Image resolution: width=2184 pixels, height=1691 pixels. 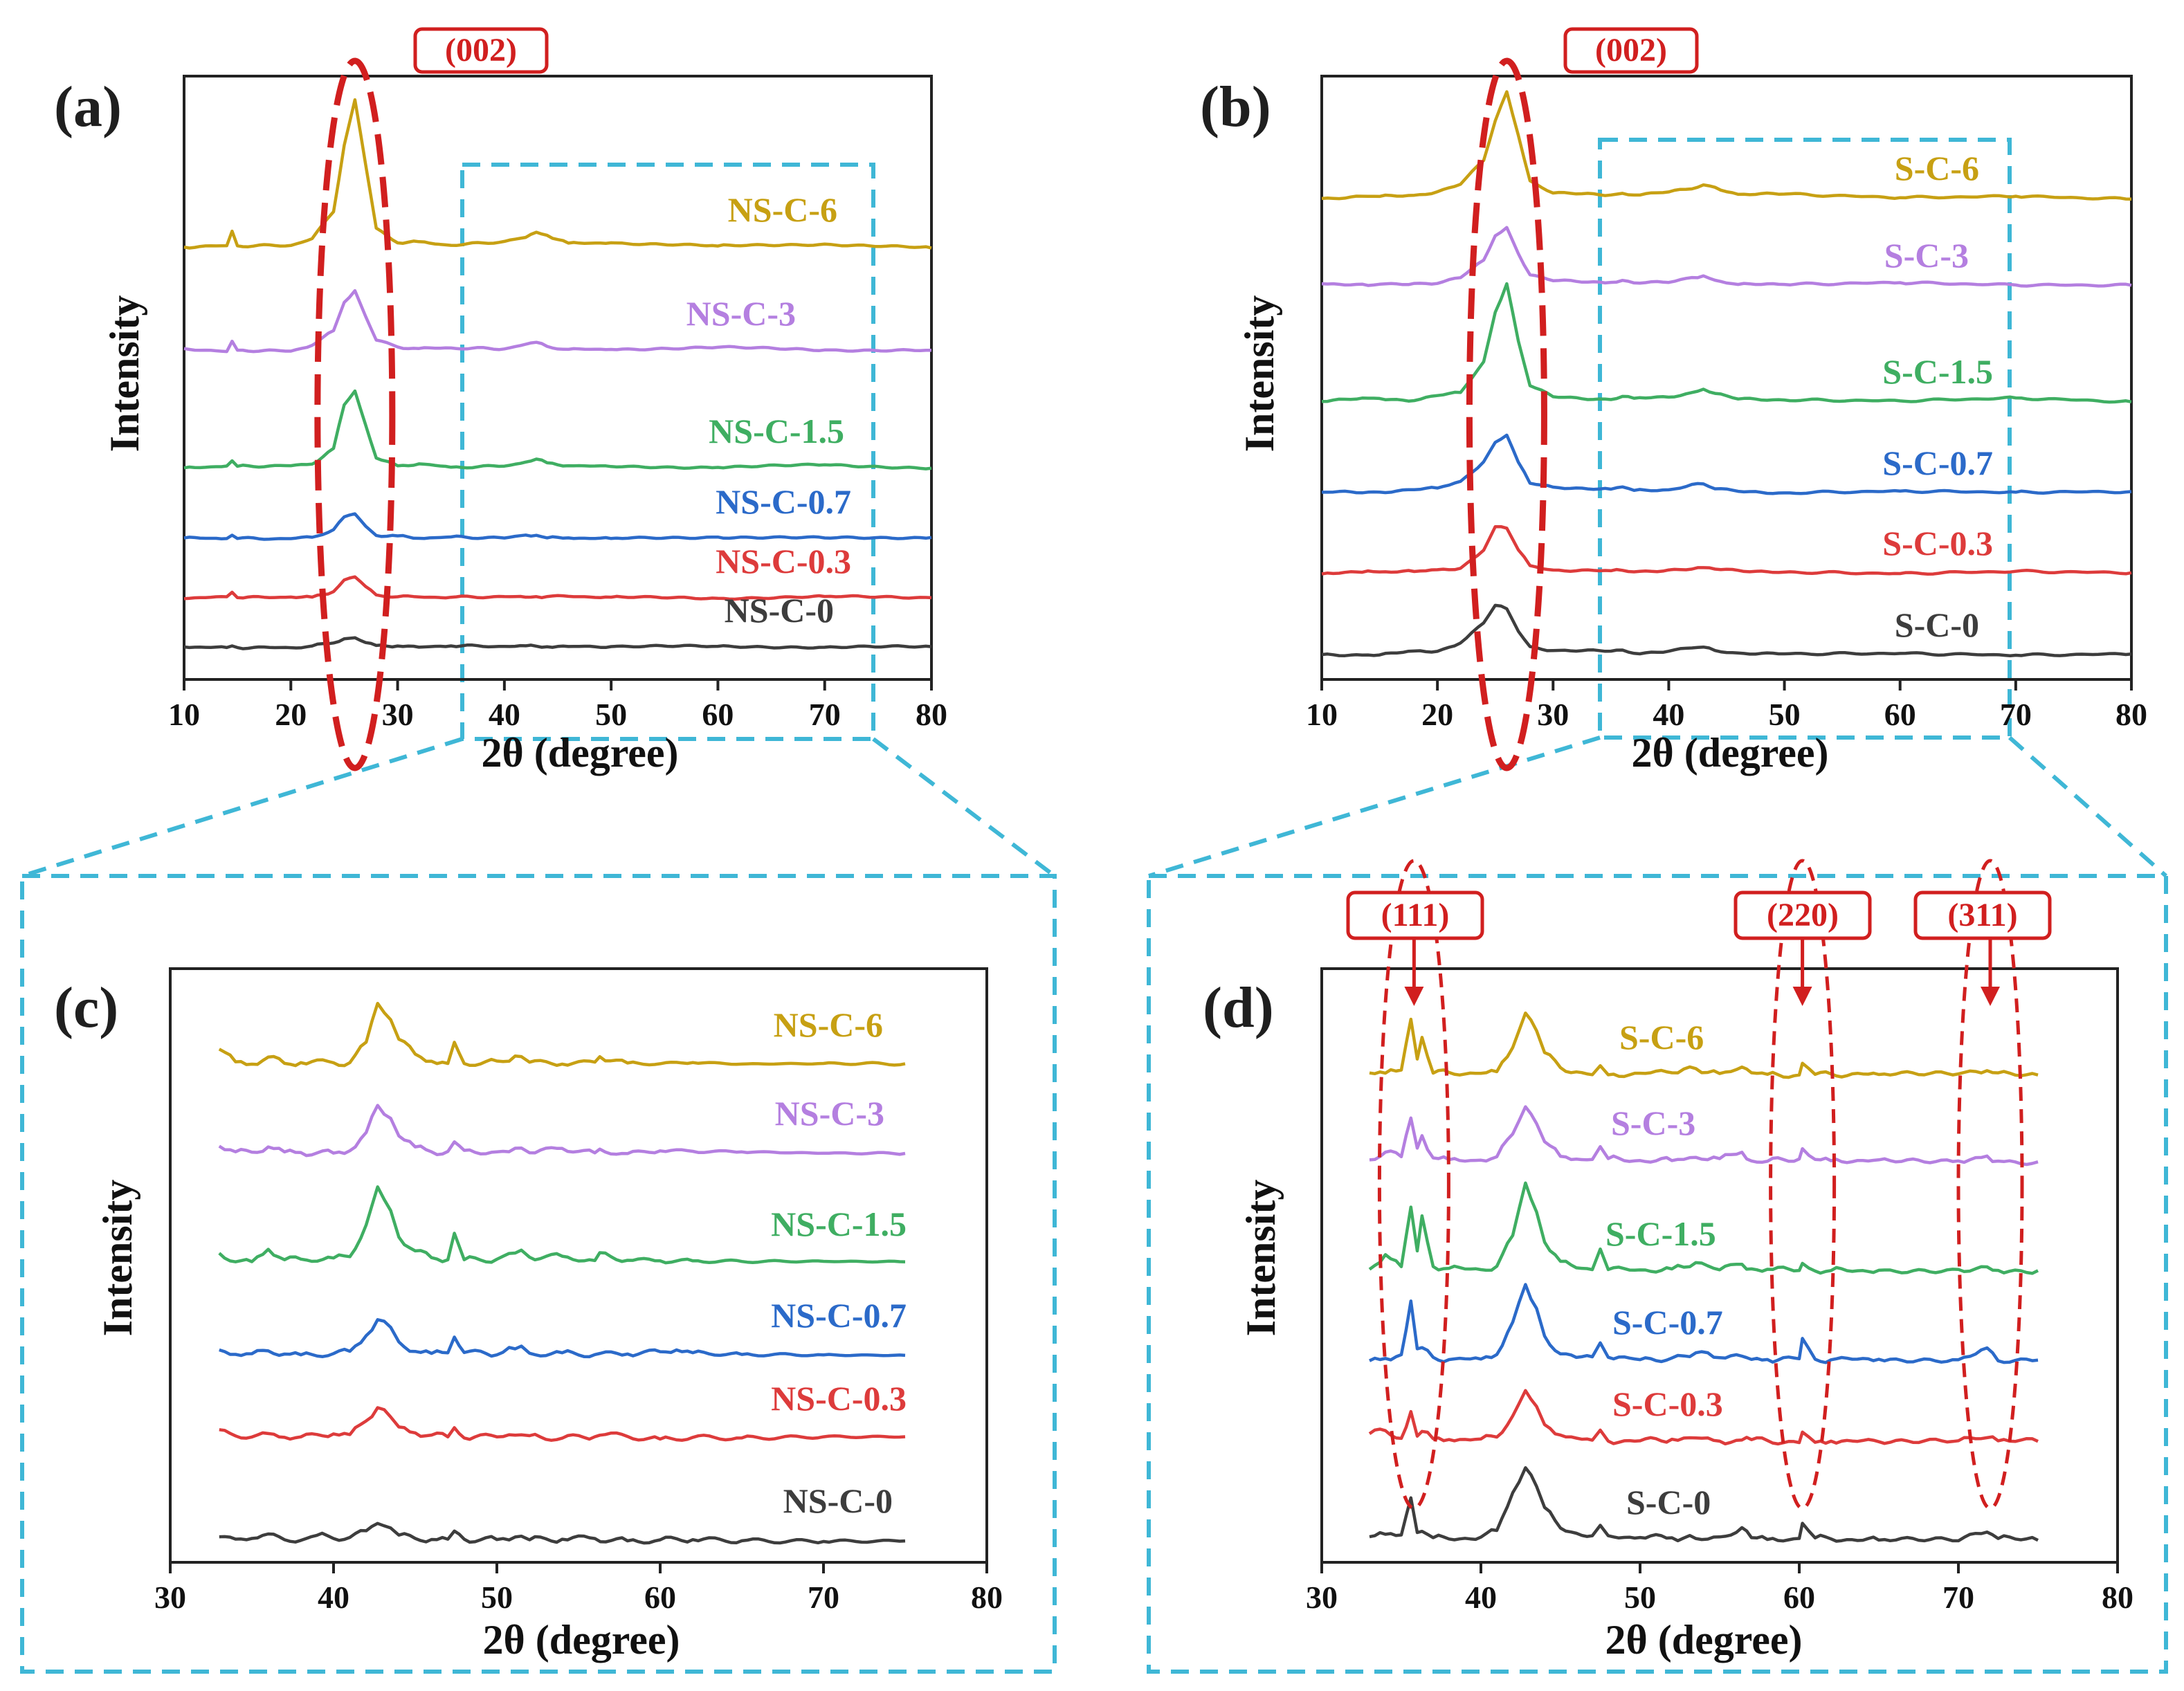 I want to click on panel-label-d: (d), so click(x=1238, y=1008).